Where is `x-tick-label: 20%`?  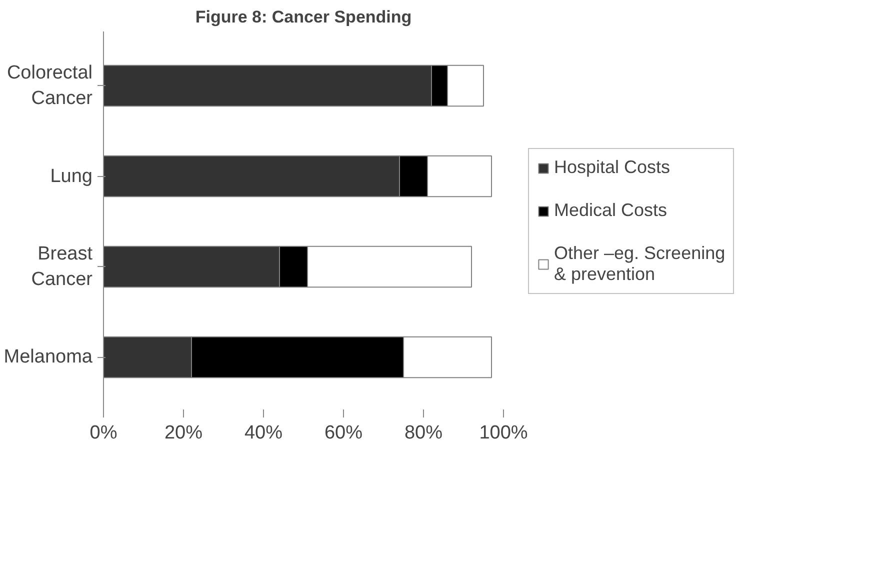
x-tick-label: 20% is located at coordinates (183, 433).